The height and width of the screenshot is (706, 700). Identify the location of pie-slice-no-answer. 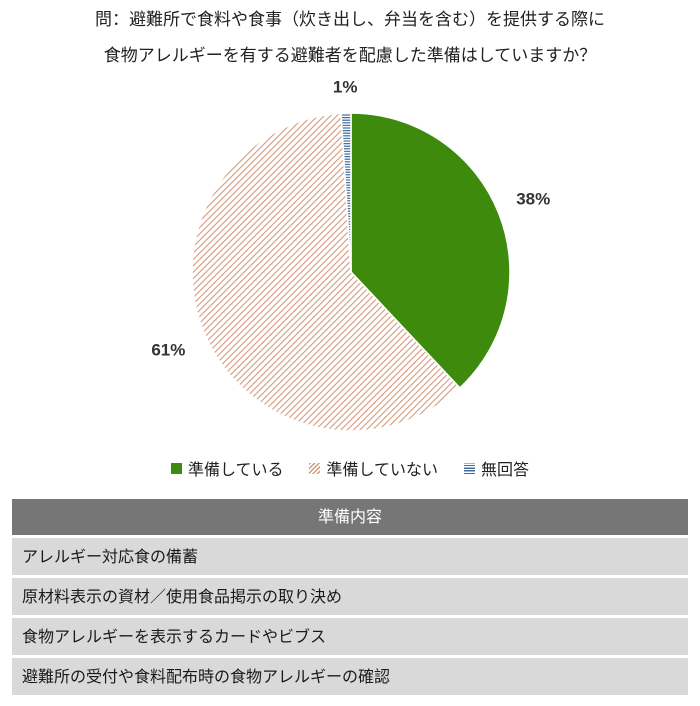
(346, 192).